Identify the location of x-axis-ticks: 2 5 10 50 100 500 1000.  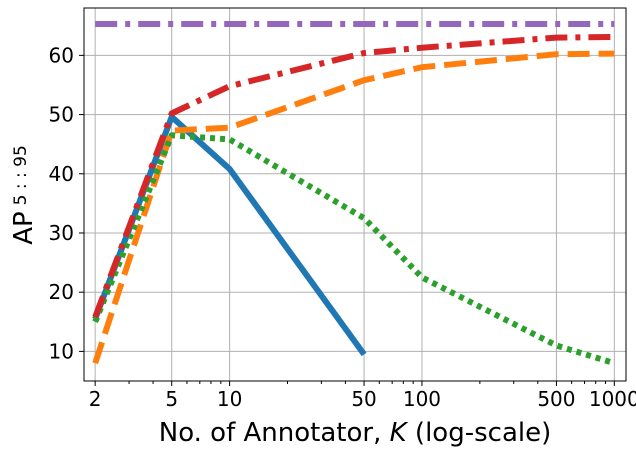
(362, 396).